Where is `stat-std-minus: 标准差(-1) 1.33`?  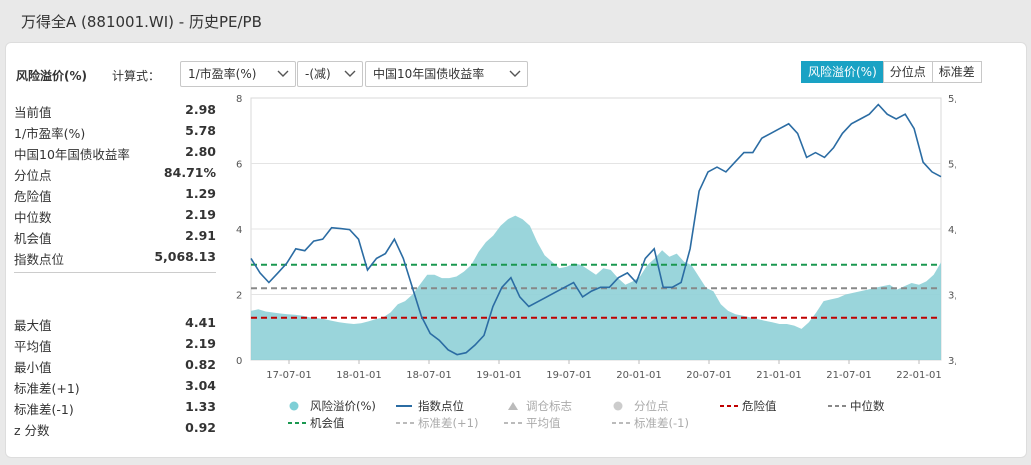
stat-std-minus: 标准差(-1) 1.33 is located at coordinates (115, 408).